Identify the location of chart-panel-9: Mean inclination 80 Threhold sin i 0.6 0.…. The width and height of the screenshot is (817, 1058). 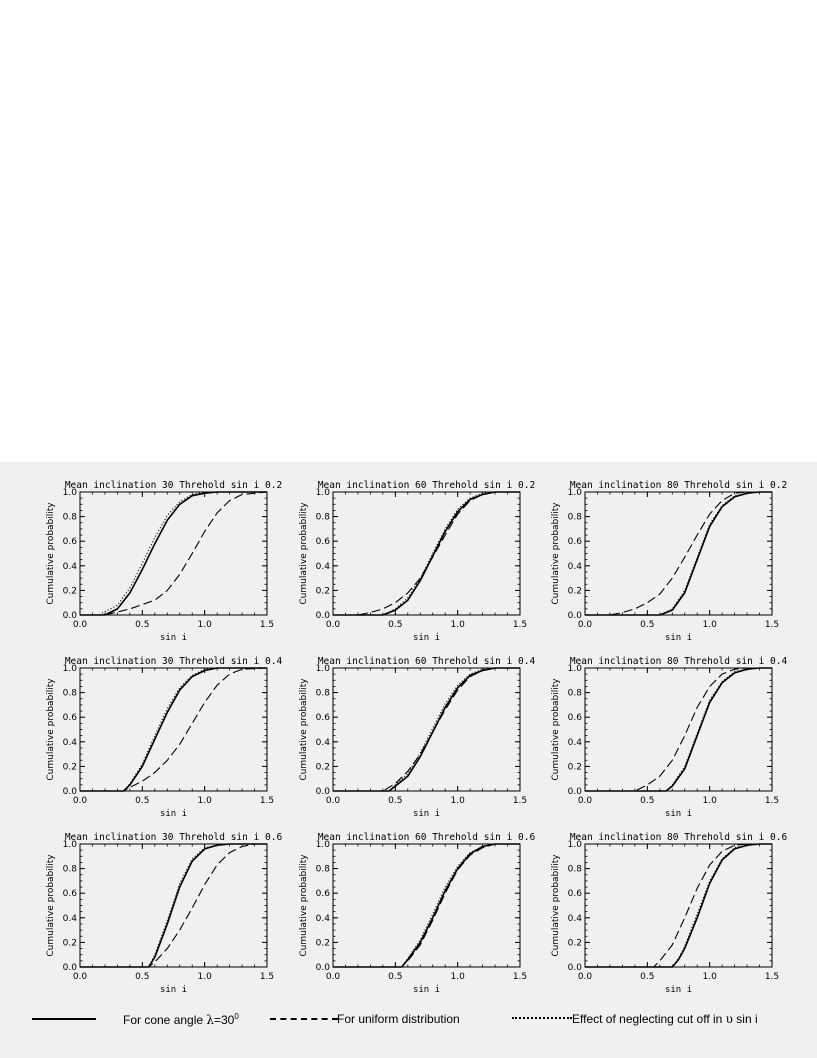
(669, 913).